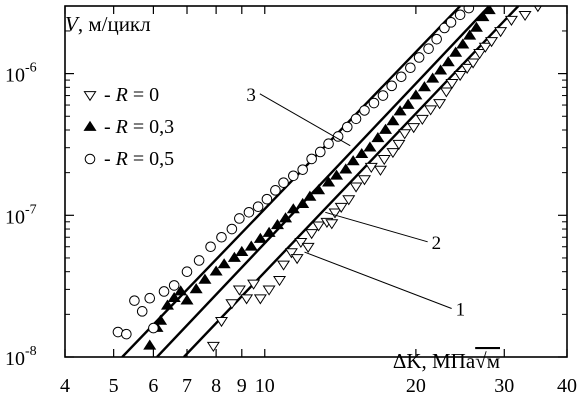 This screenshot has width=583, height=405. I want to click on x-tick-label: 9, so click(242, 386).